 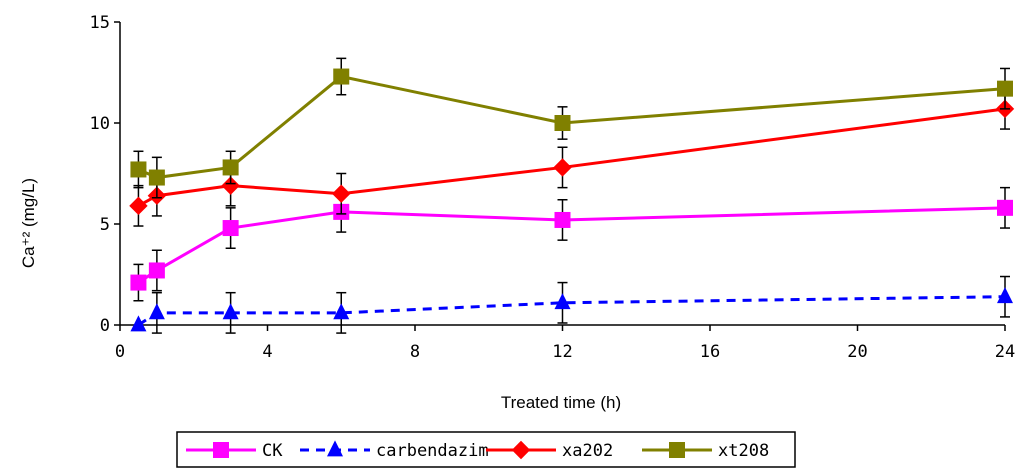 What do you see at coordinates (571, 311) in the screenshot?
I see `series-line-carbendazim` at bounding box center [571, 311].